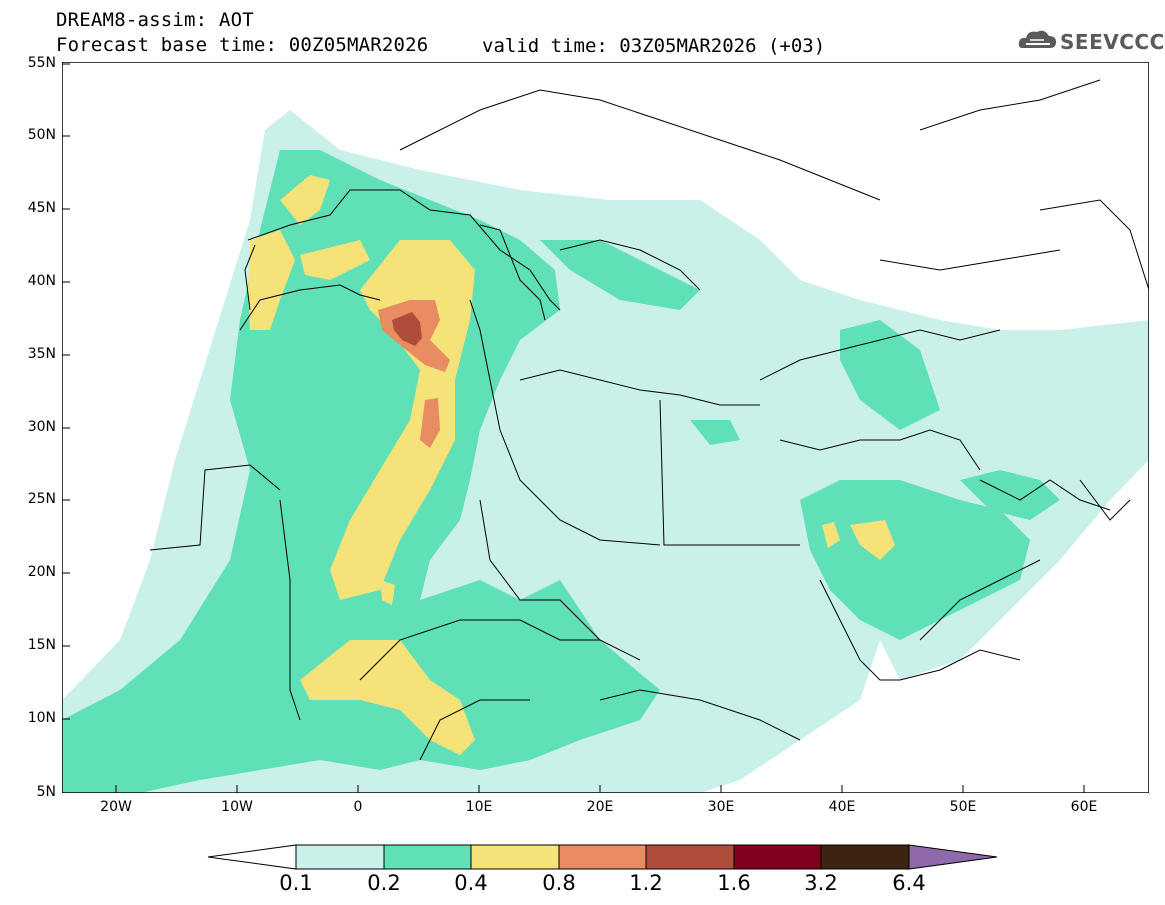  What do you see at coordinates (41, 135) in the screenshot?
I see `lat-label: 50N` at bounding box center [41, 135].